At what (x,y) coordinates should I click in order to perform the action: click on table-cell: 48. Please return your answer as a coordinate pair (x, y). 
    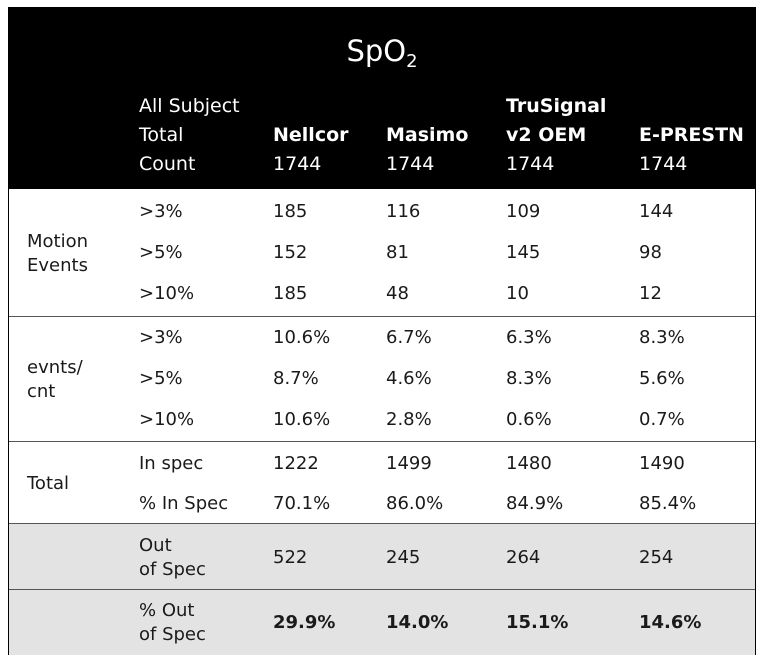
    Looking at the image, I should click on (397, 293).